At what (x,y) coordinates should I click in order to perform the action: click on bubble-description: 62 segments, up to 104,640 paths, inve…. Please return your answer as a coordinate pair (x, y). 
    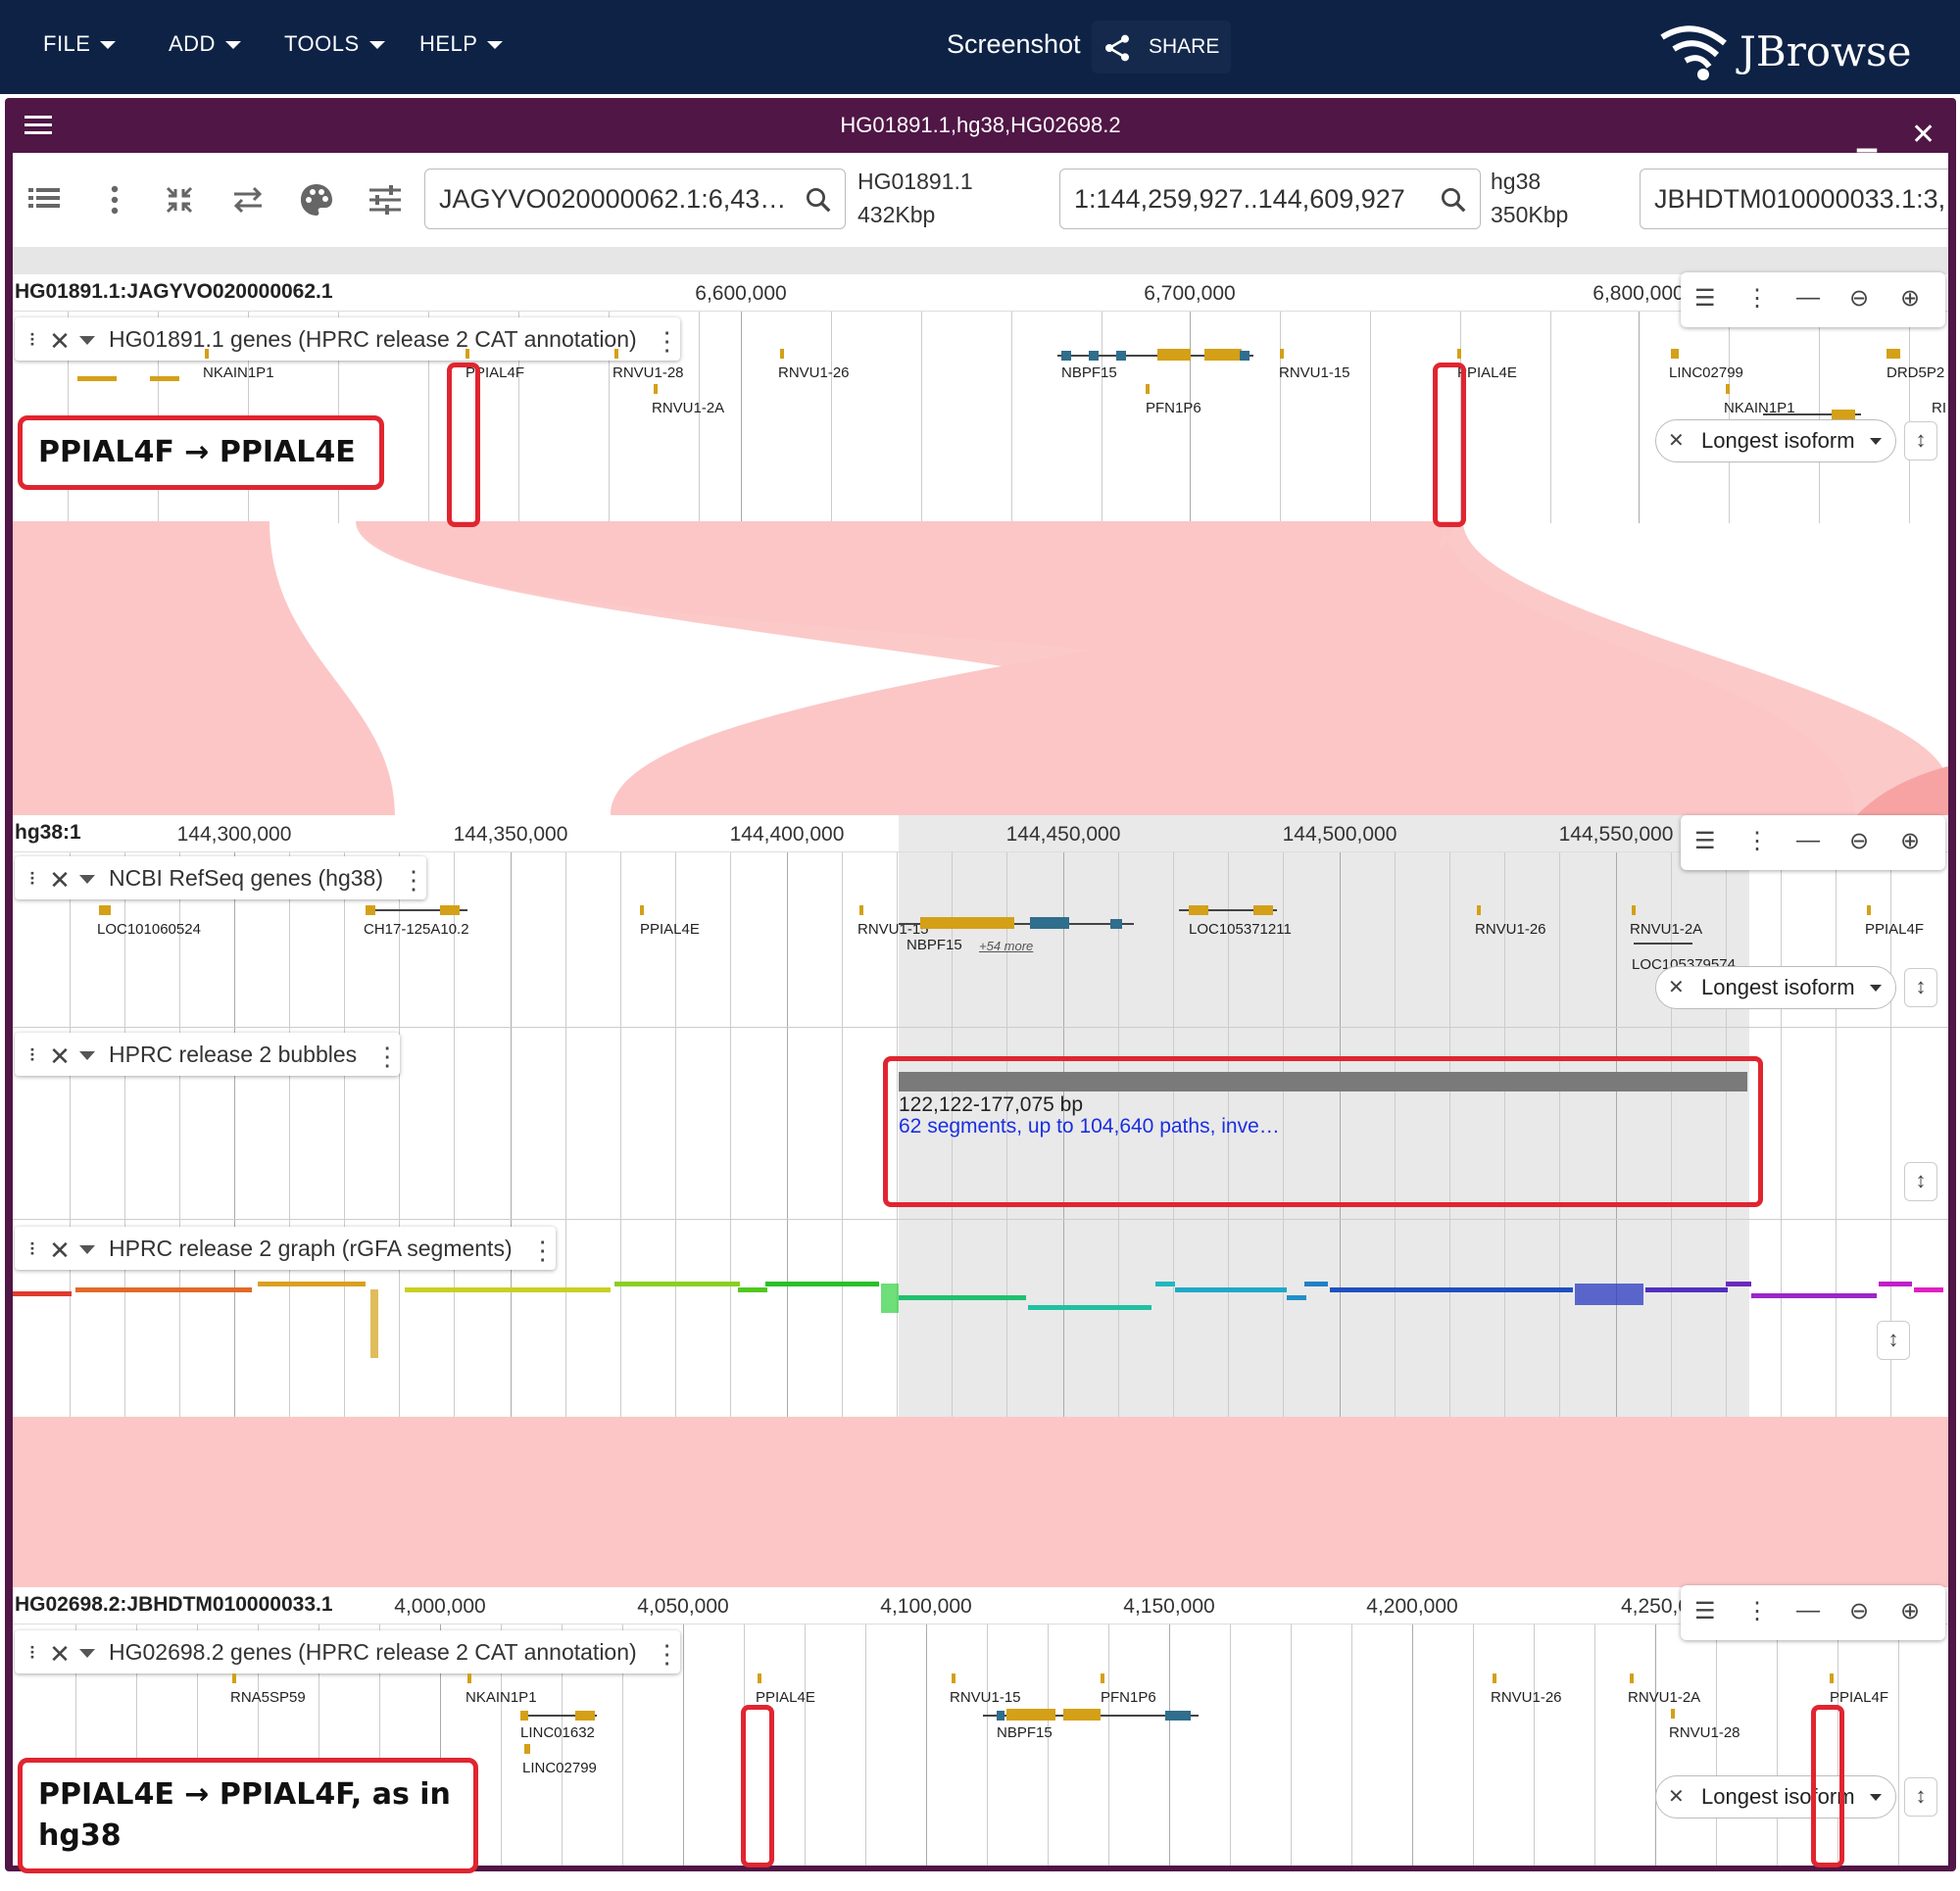
    Looking at the image, I should click on (1089, 1127).